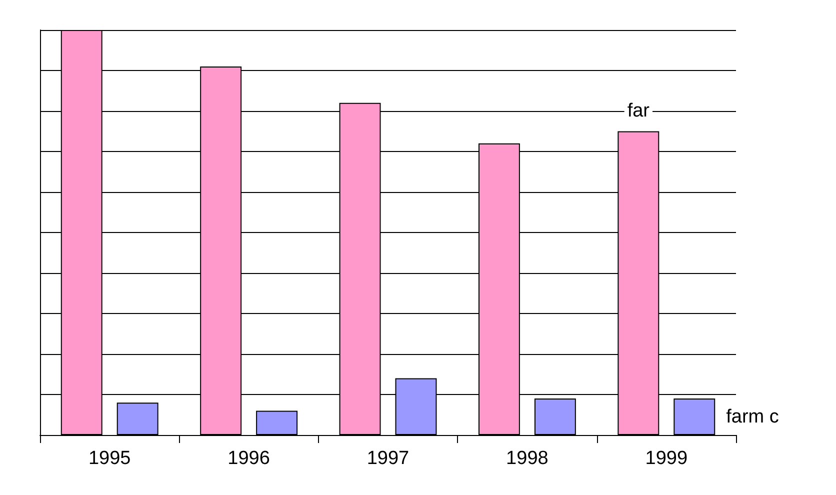  What do you see at coordinates (527, 458) in the screenshot?
I see `x-tick-label: 1998` at bounding box center [527, 458].